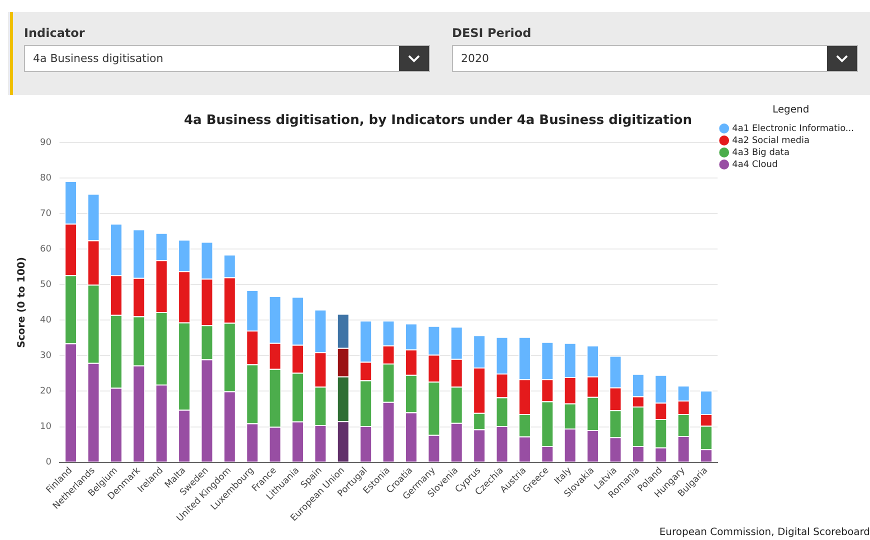 Image resolution: width=870 pixels, height=540 pixels. I want to click on y-axis-title: Score (0 to 100), so click(22, 302).